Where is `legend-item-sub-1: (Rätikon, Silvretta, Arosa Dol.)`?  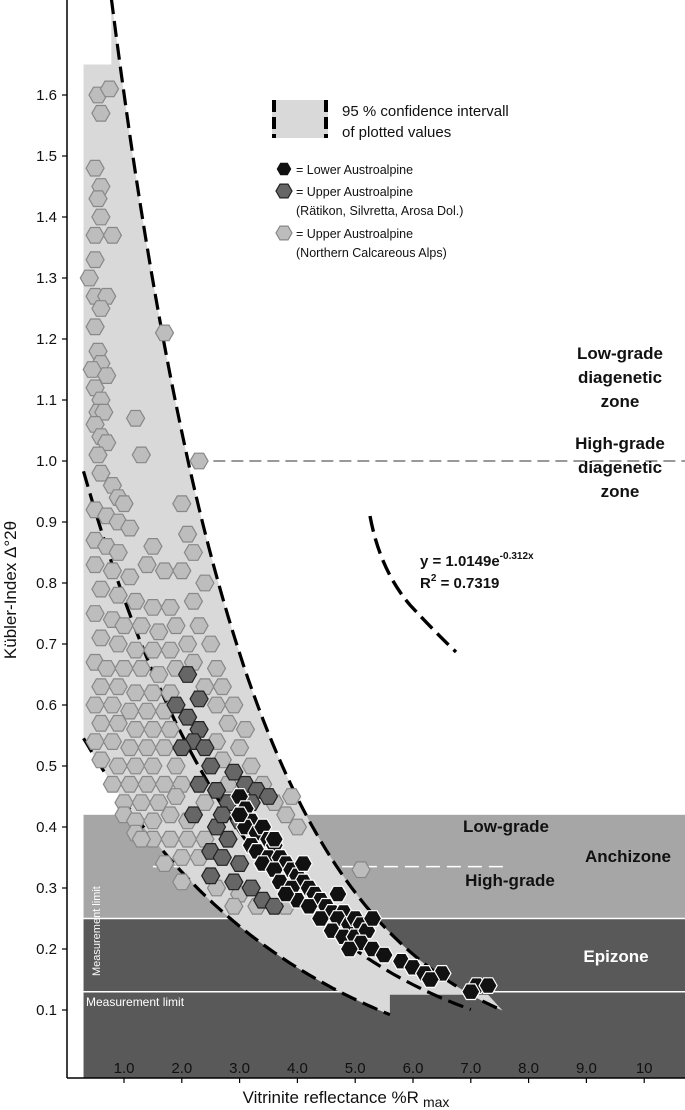 legend-item-sub-1: (Rätikon, Silvretta, Arosa Dol.) is located at coordinates (379, 211).